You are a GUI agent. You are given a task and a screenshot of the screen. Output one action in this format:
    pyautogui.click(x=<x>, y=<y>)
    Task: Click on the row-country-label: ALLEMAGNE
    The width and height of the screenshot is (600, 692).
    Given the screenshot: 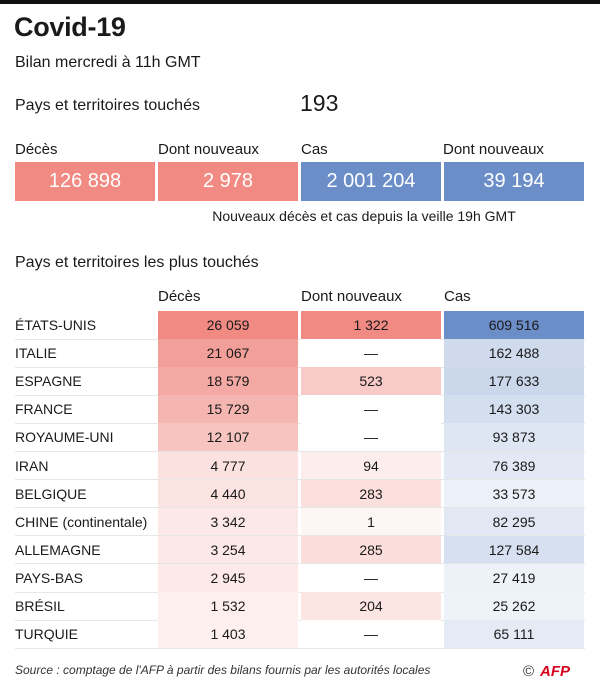 What is the action you would take?
    pyautogui.click(x=58, y=549)
    